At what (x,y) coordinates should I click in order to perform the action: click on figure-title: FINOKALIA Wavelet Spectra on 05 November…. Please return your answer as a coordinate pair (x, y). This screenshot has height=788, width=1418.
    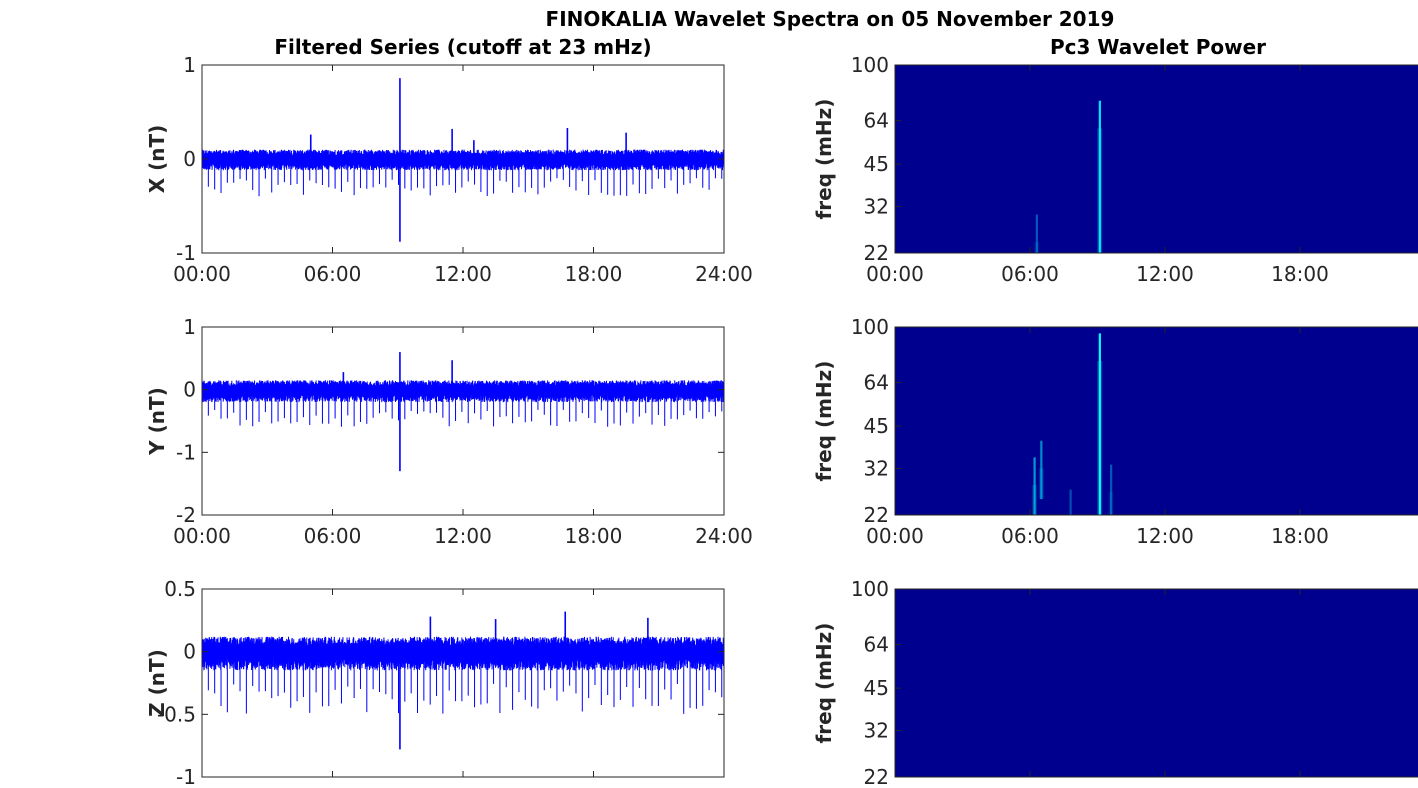
    Looking at the image, I should click on (830, 19).